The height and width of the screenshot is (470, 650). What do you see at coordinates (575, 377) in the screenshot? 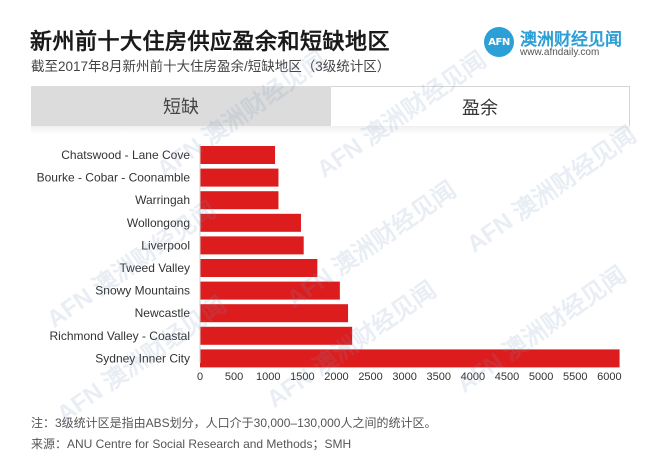
I see `x-tick-label: 5500` at bounding box center [575, 377].